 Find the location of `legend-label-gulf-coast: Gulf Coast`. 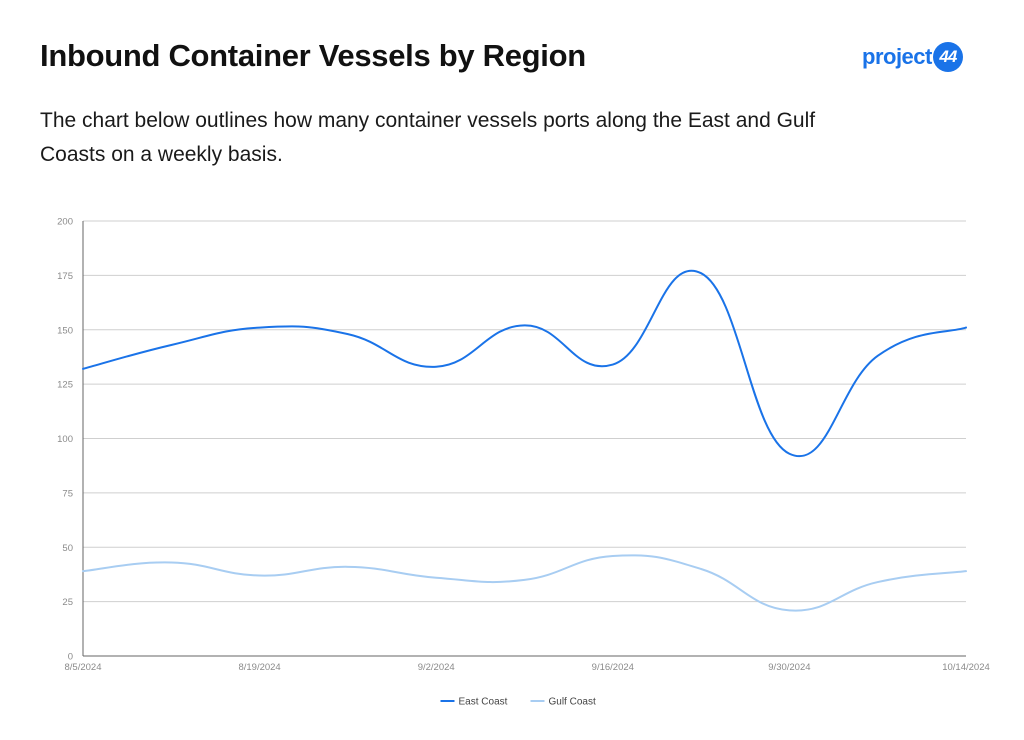

legend-label-gulf-coast: Gulf Coast is located at coordinates (572, 702).